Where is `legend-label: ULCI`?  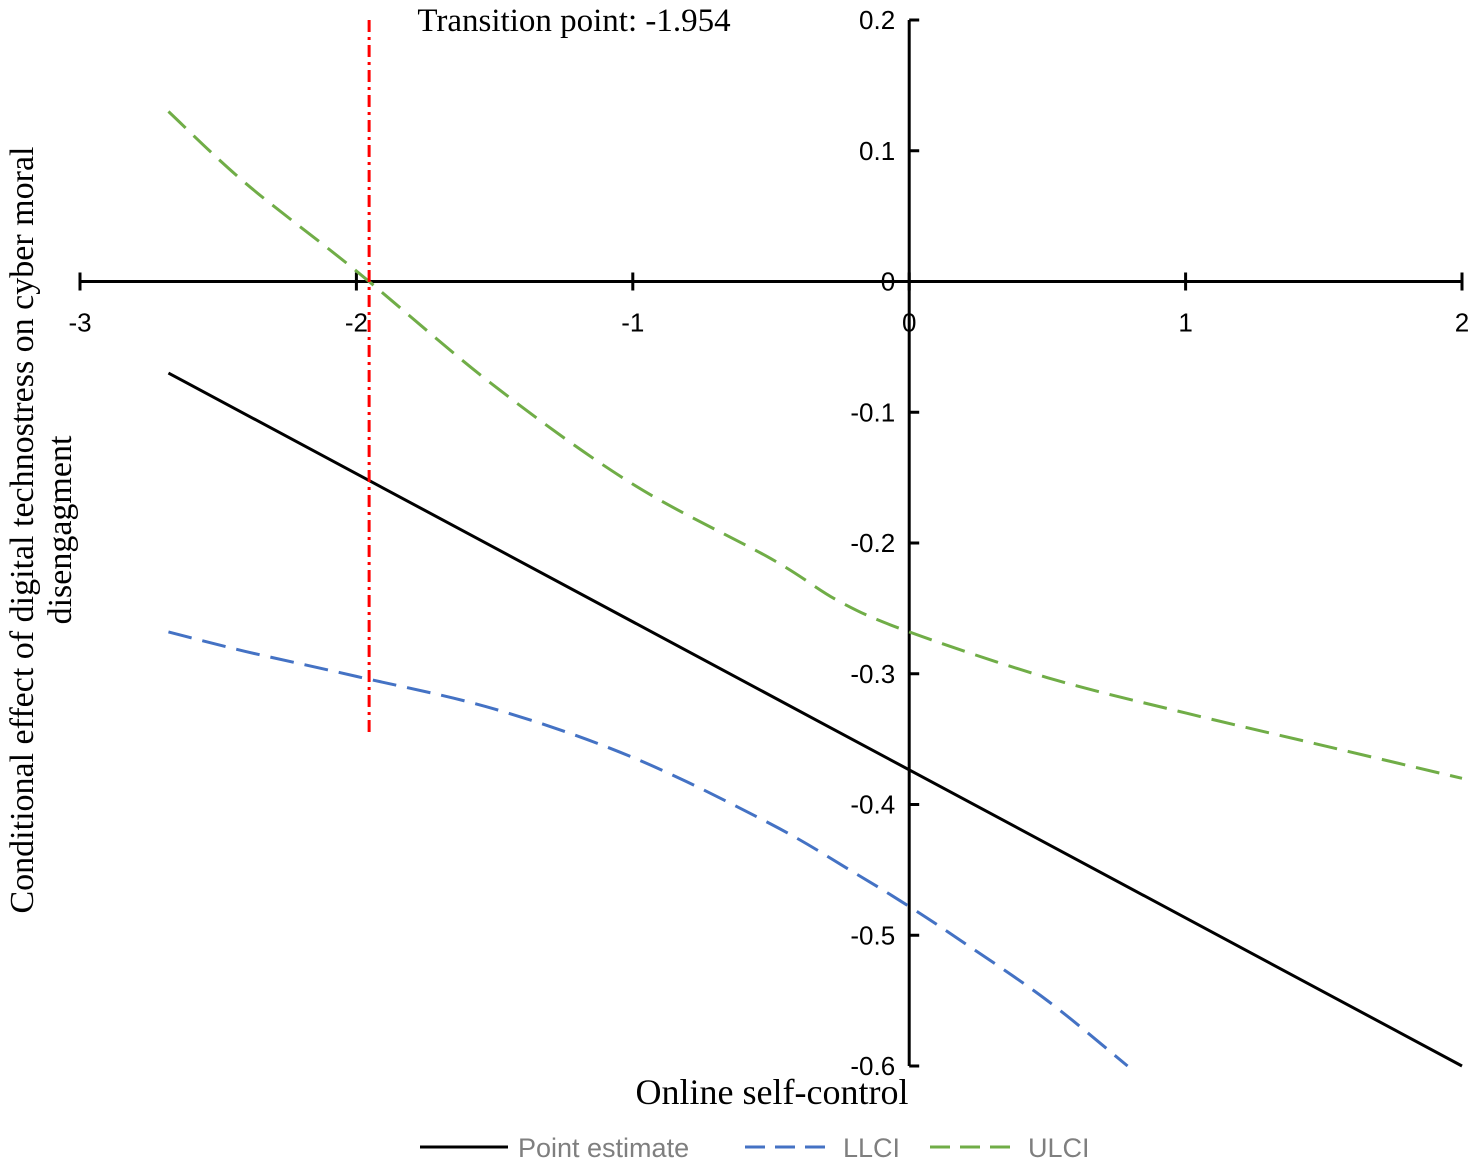
legend-label: ULCI is located at coordinates (1059, 1148).